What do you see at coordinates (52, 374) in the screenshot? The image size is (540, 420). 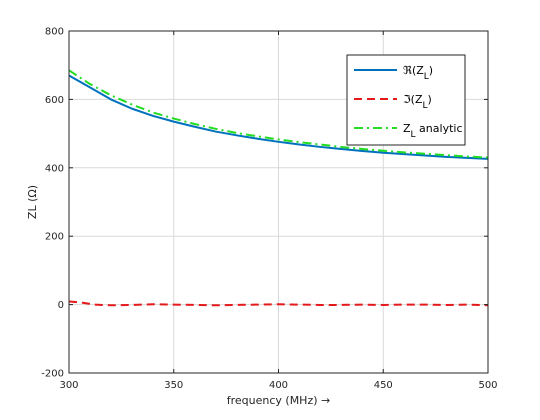 I see `y-tick-label: -200` at bounding box center [52, 374].